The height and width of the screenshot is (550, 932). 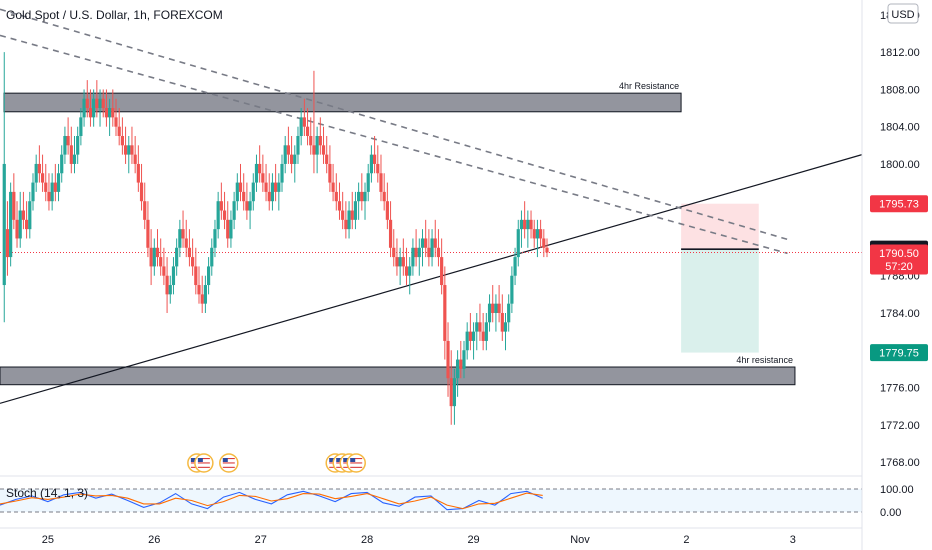 I want to click on time-tick-label: 28, so click(x=367, y=540).